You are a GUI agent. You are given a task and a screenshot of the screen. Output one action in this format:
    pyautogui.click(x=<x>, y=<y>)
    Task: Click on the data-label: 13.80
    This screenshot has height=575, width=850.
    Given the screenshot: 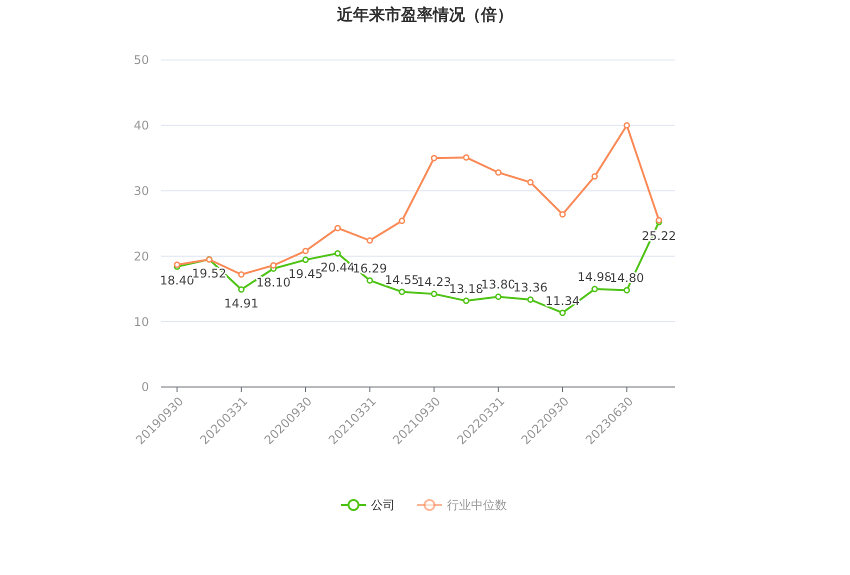 What is the action you would take?
    pyautogui.click(x=498, y=285)
    